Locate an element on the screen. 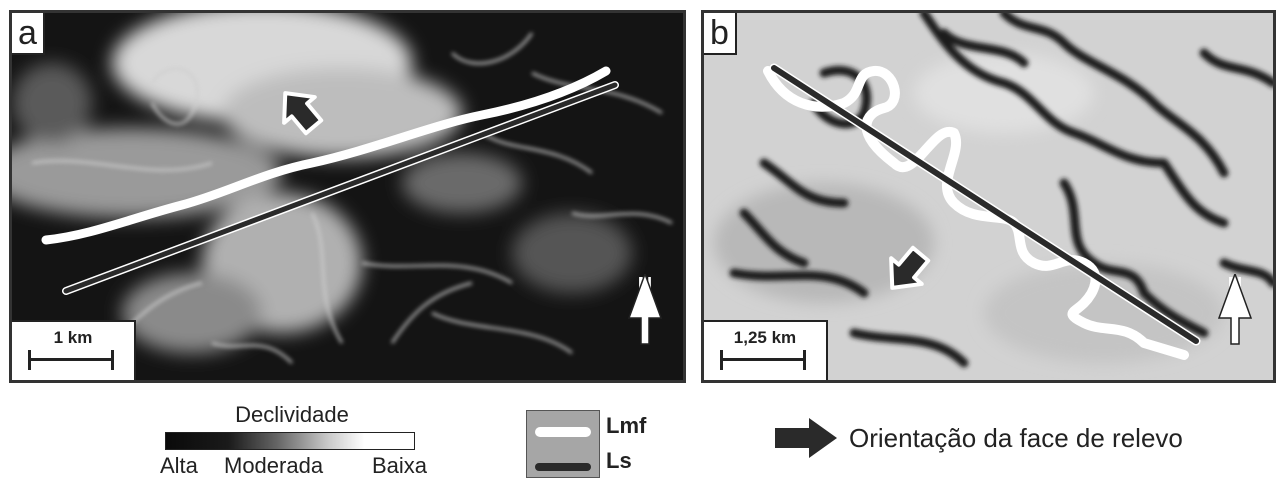  thick-arrow-icon is located at coordinates (806, 438).